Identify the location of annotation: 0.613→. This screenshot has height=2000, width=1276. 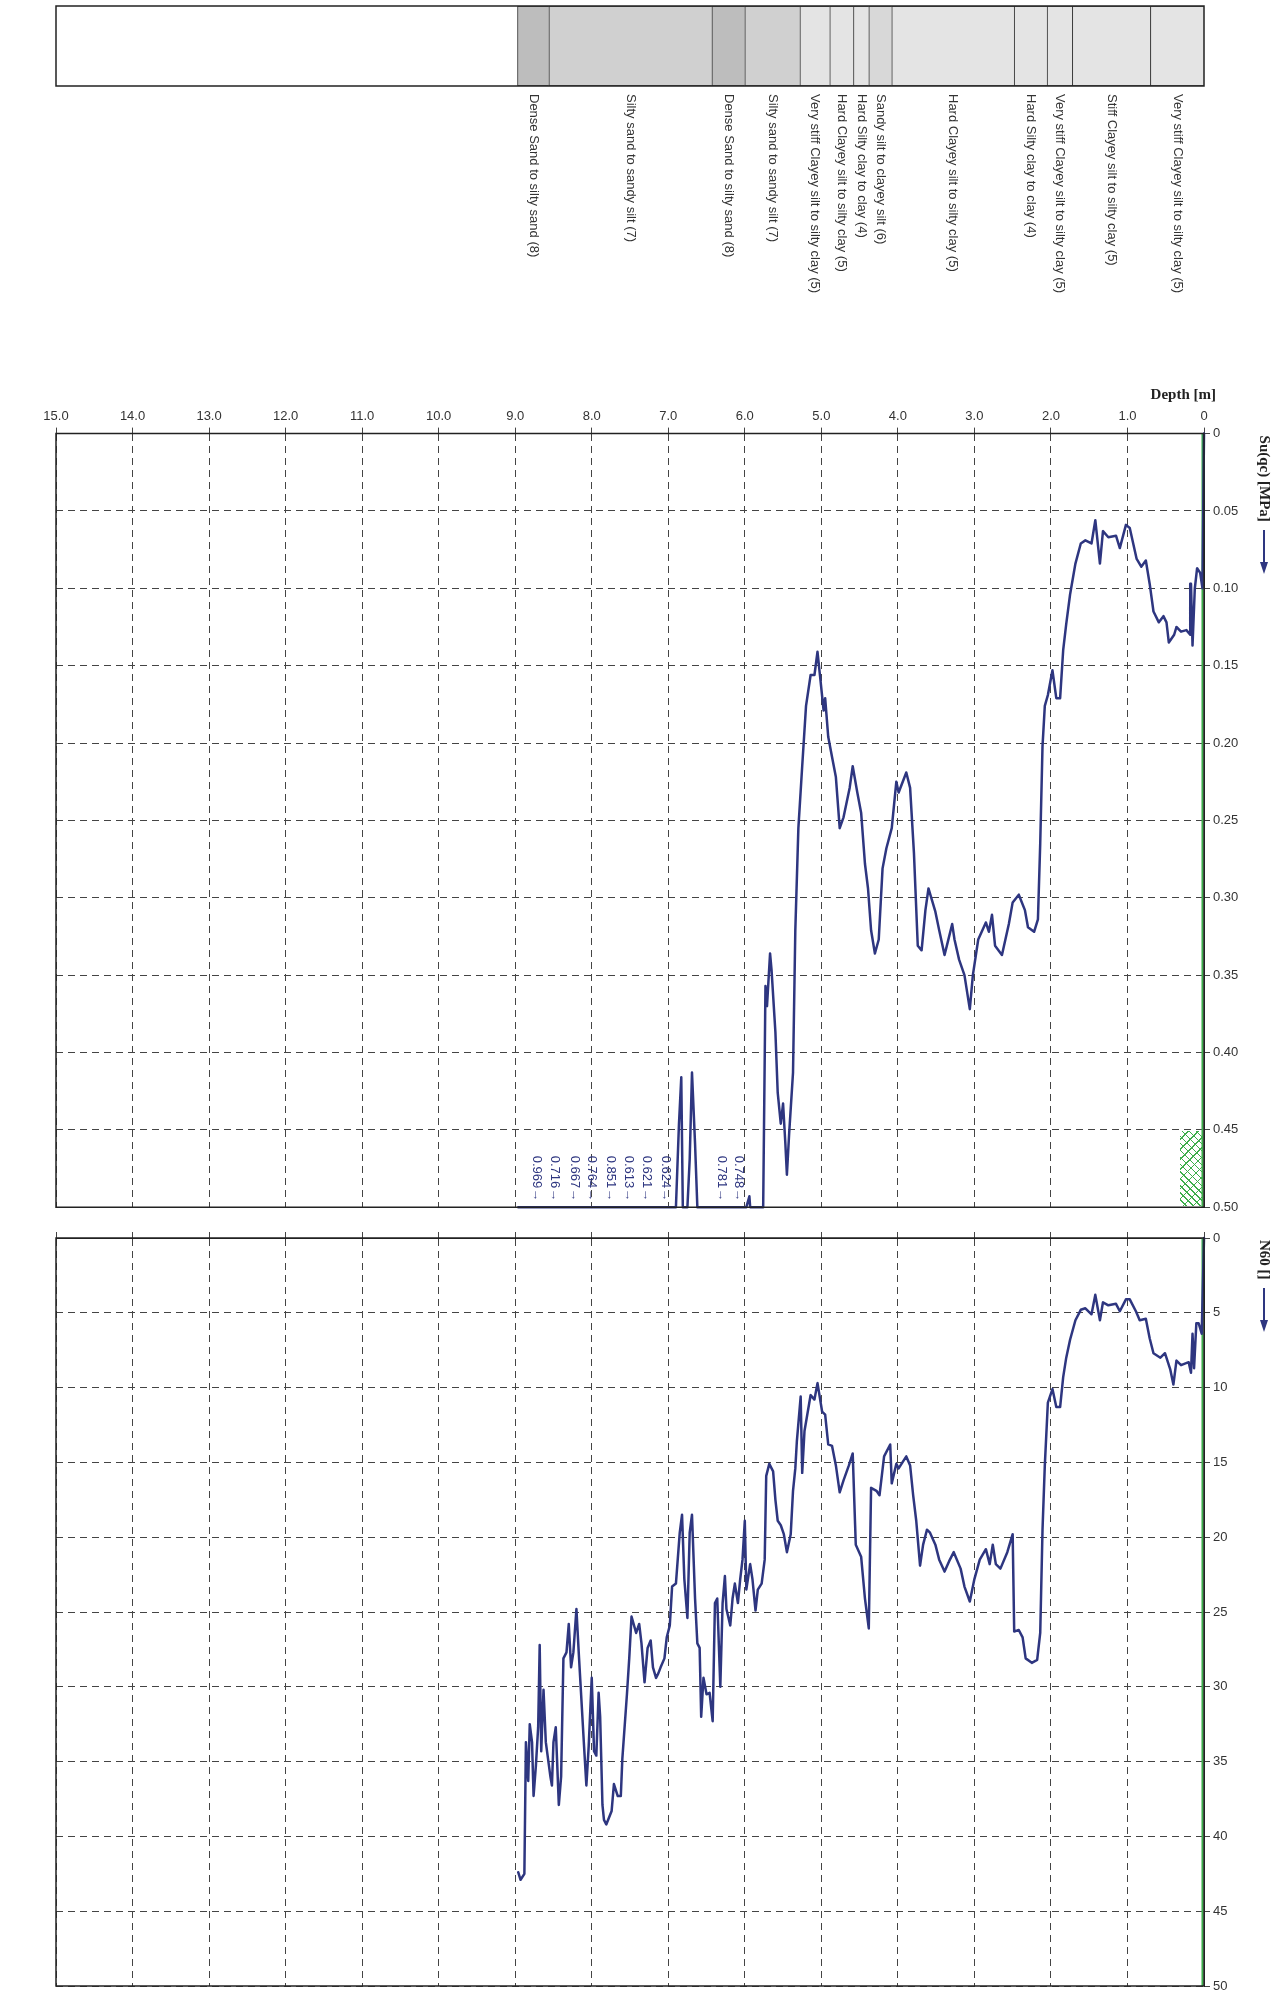
(629, 1178).